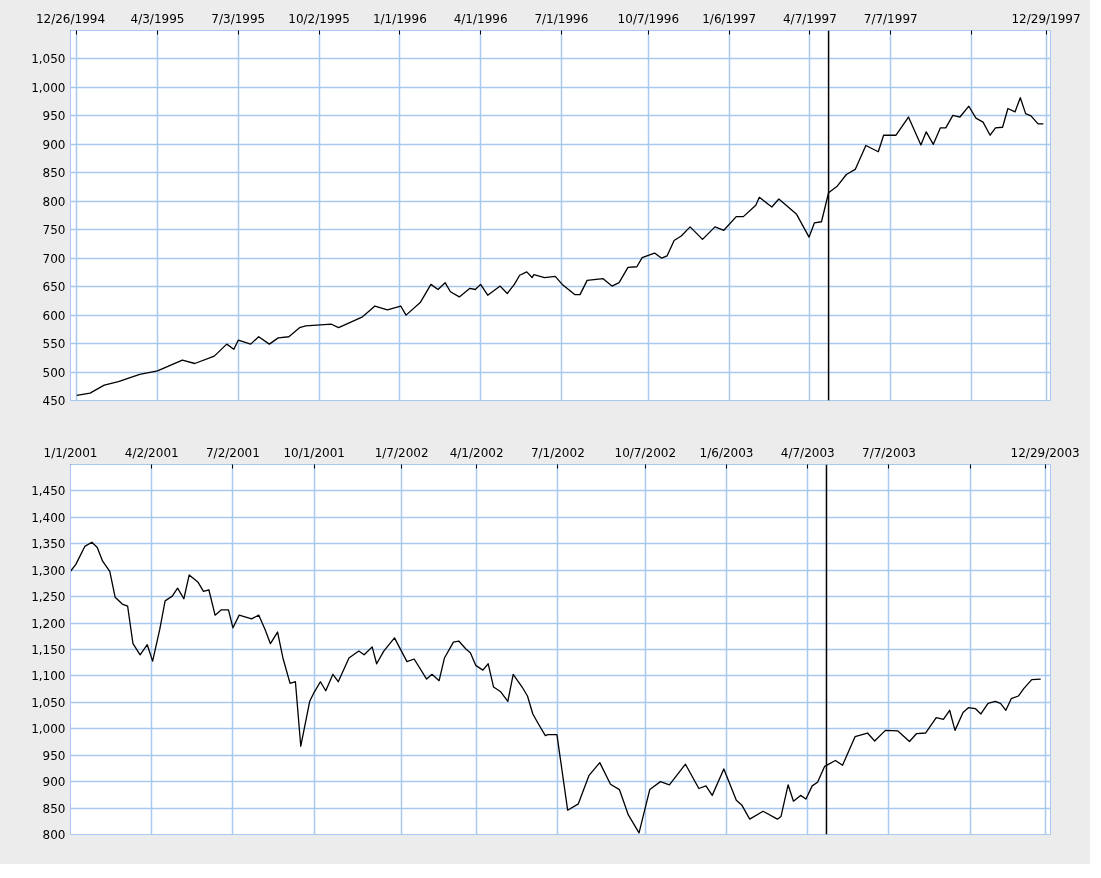 The image size is (1101, 878). What do you see at coordinates (480, 18) in the screenshot?
I see `x-tick-label: 4/1/1996` at bounding box center [480, 18].